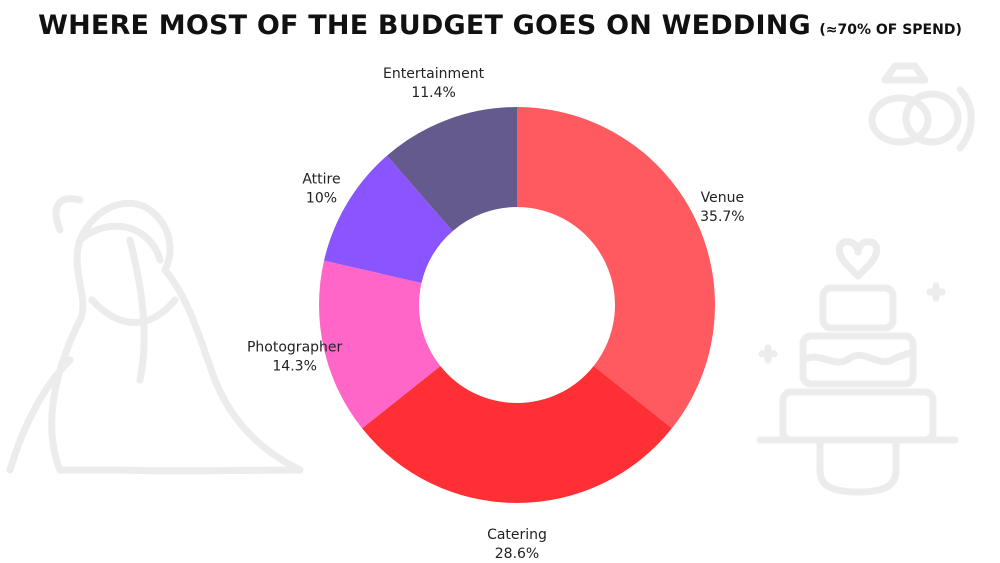 Image resolution: width=1000 pixels, height=563 pixels. Describe the element at coordinates (295, 347) in the screenshot. I see `slice-label-photographer: Photographer` at that location.